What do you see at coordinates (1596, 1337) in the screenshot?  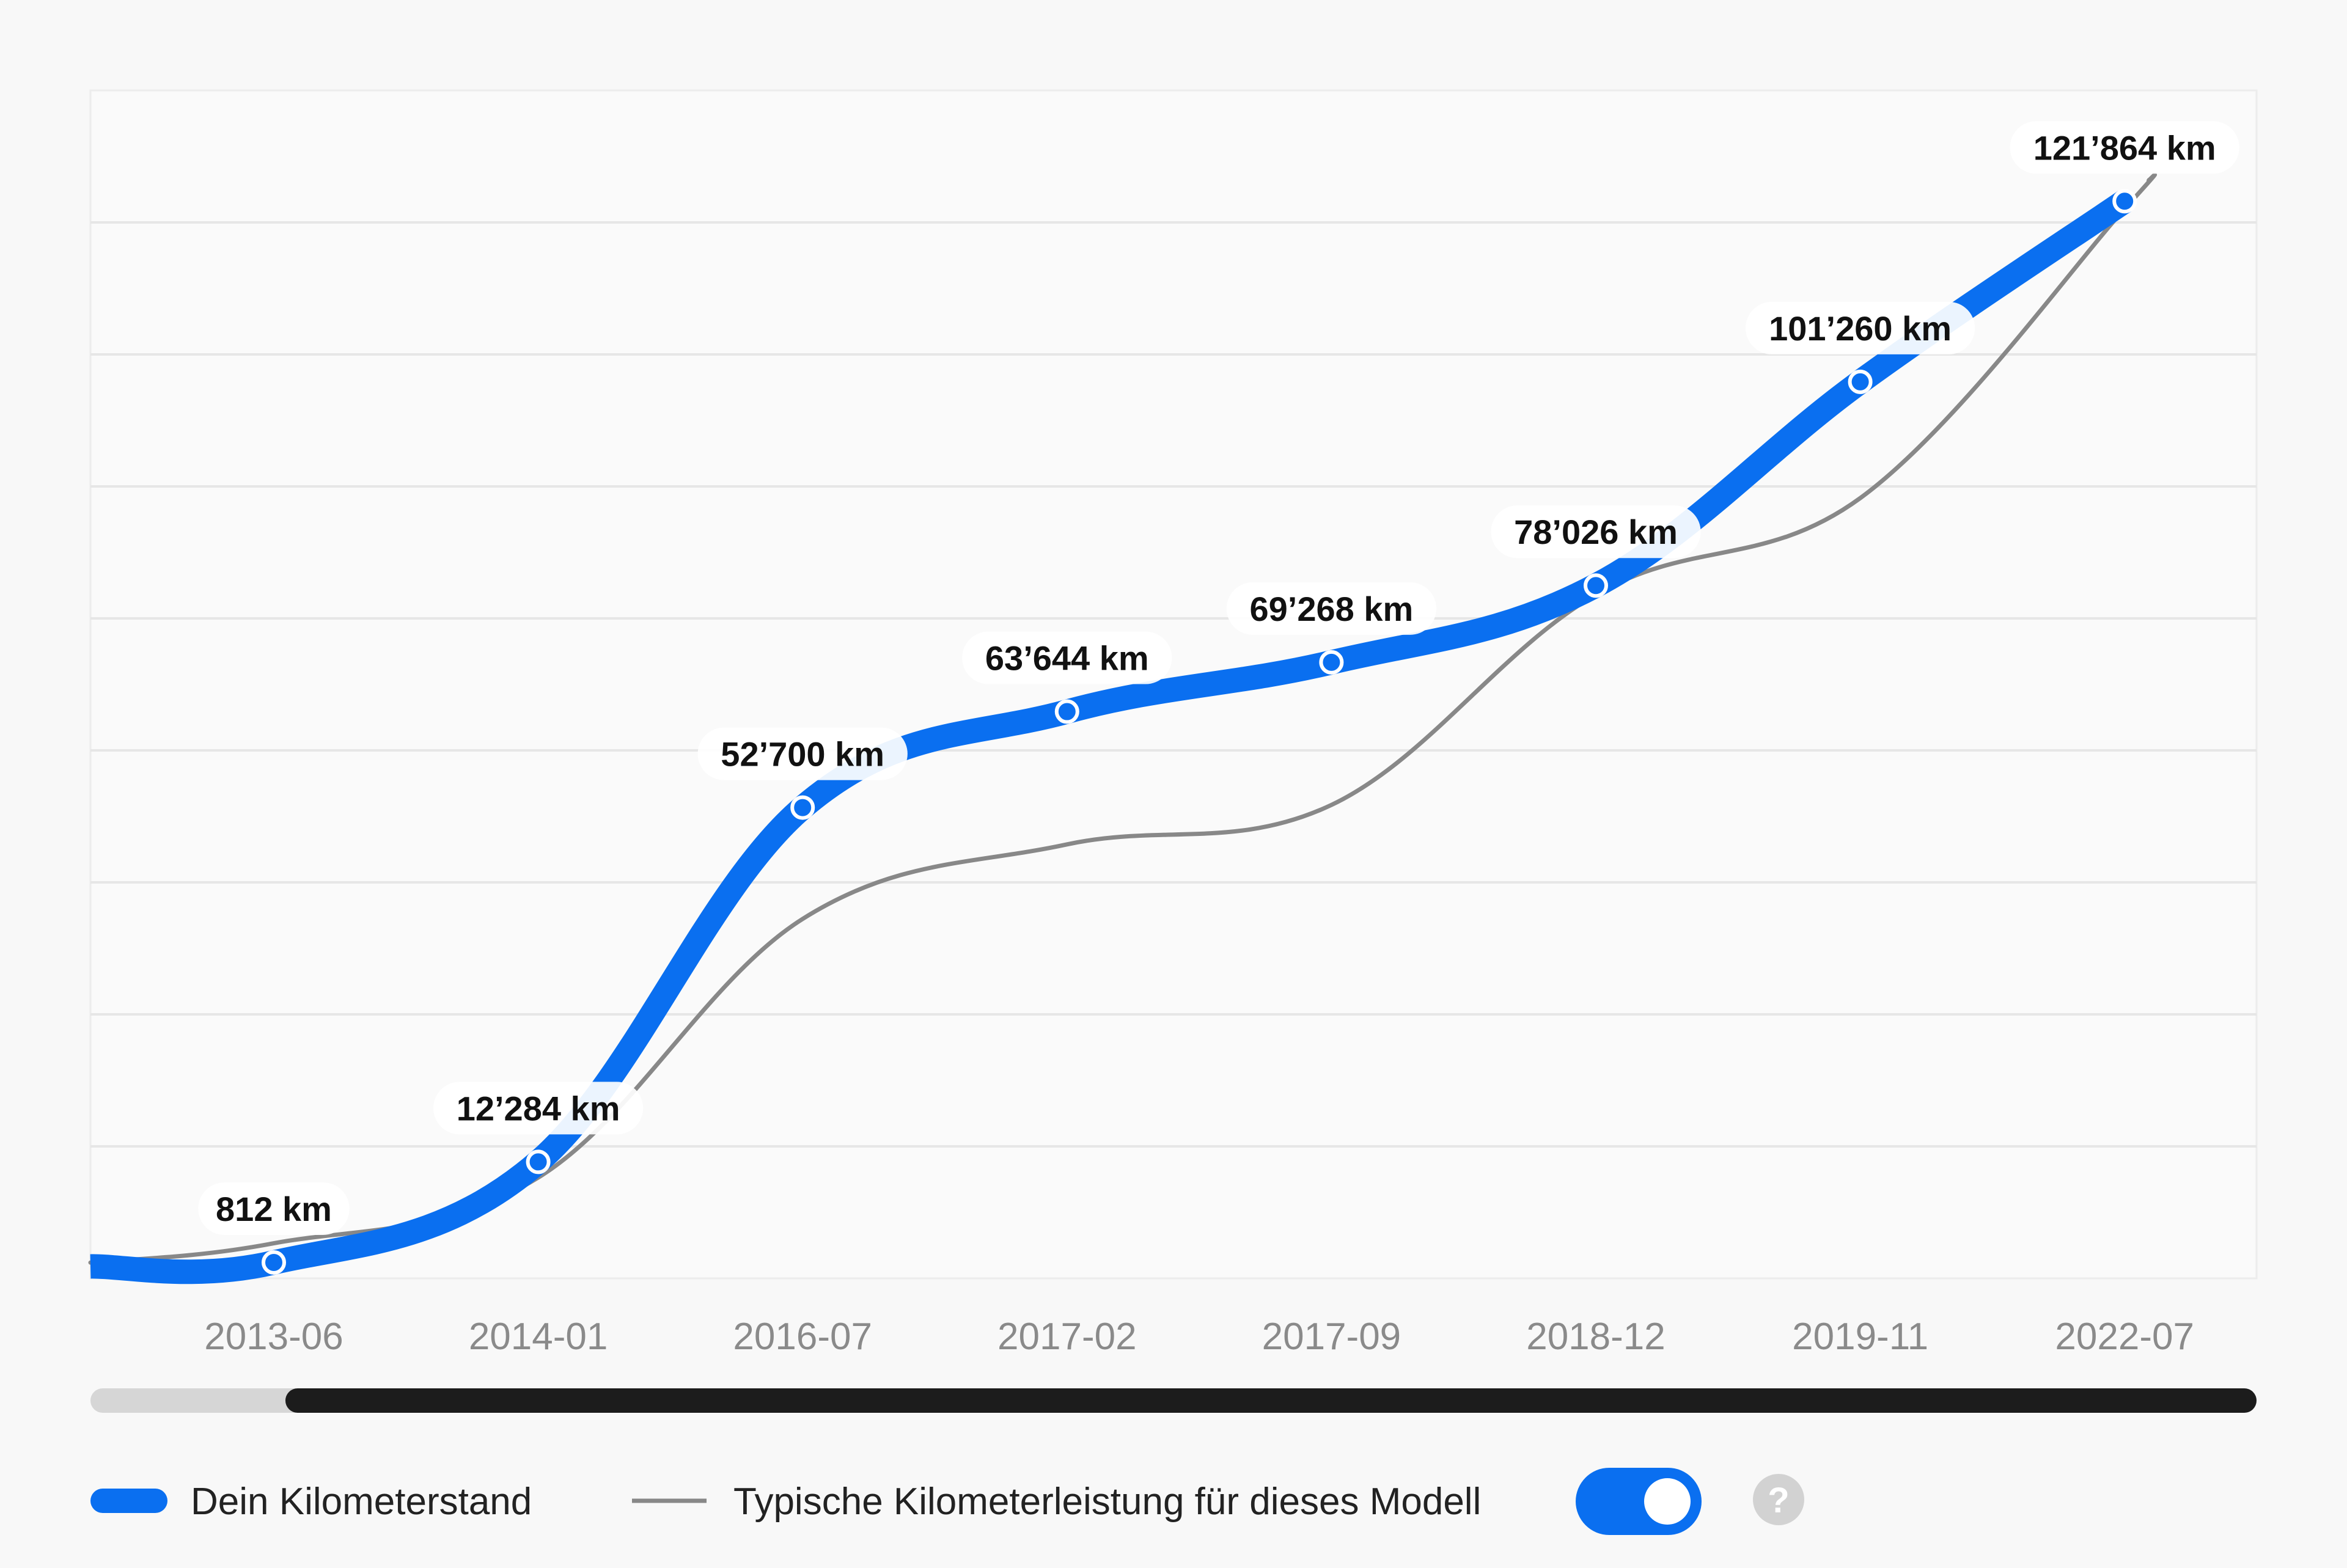 I see `x-tick-label: 2018-12` at bounding box center [1596, 1337].